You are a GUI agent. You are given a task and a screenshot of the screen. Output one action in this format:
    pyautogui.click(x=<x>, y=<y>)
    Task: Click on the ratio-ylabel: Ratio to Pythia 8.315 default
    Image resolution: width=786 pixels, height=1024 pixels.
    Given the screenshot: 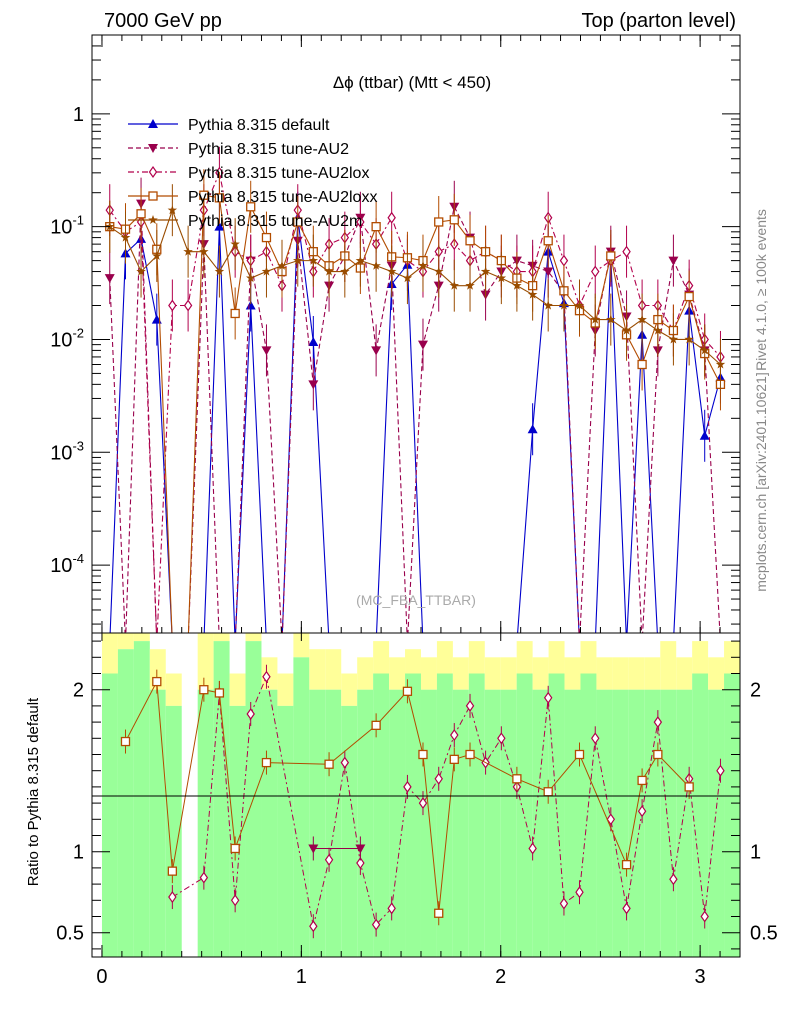 What is the action you would take?
    pyautogui.click(x=33, y=791)
    